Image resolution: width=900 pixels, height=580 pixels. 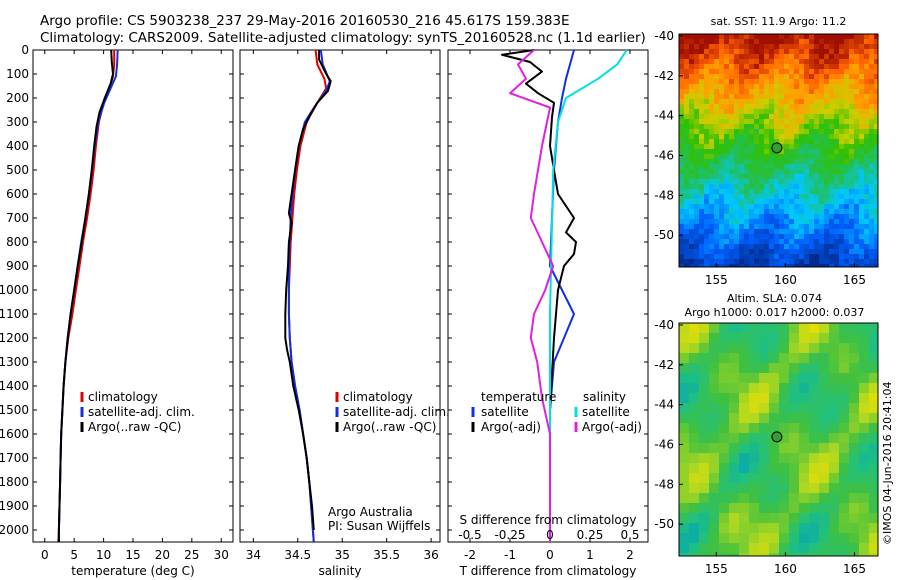 I want to click on lon-tick-label: 155, so click(x=716, y=280).